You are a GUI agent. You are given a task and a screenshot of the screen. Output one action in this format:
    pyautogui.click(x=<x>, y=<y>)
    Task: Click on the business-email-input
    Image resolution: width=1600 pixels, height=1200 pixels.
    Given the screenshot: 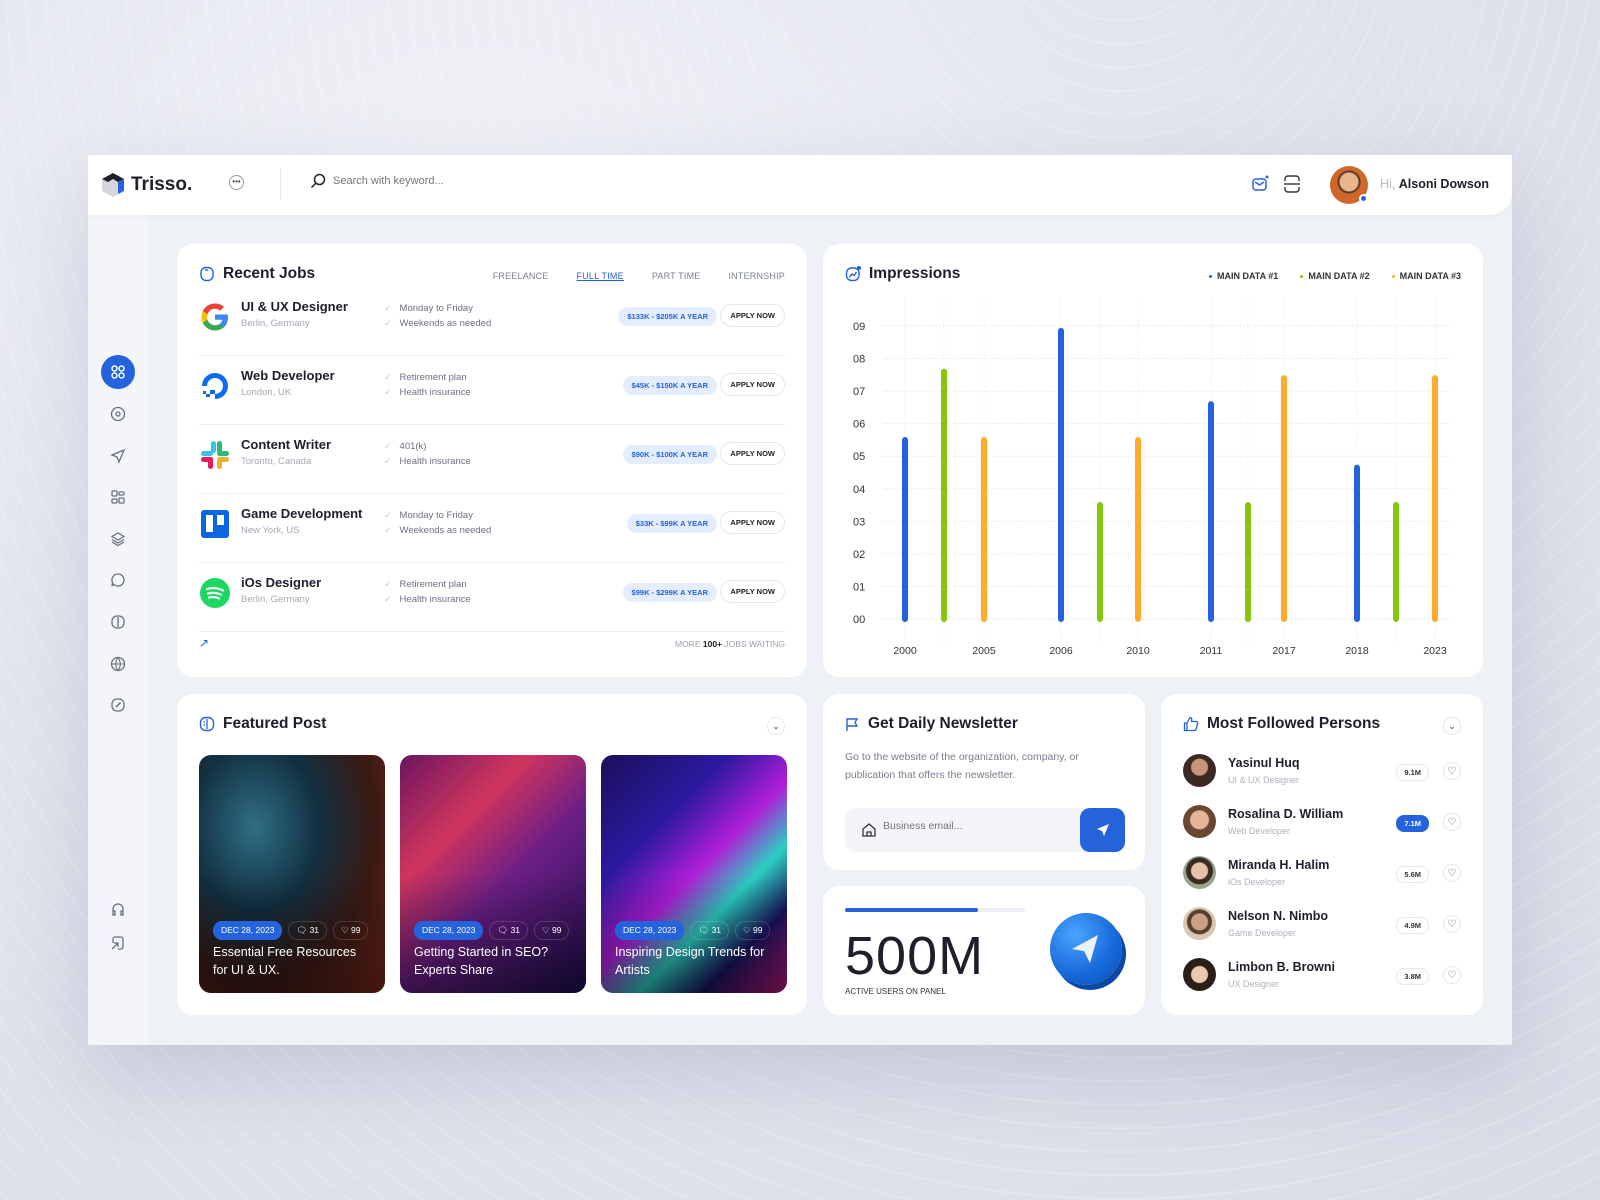 What is the action you would take?
    pyautogui.click(x=973, y=826)
    